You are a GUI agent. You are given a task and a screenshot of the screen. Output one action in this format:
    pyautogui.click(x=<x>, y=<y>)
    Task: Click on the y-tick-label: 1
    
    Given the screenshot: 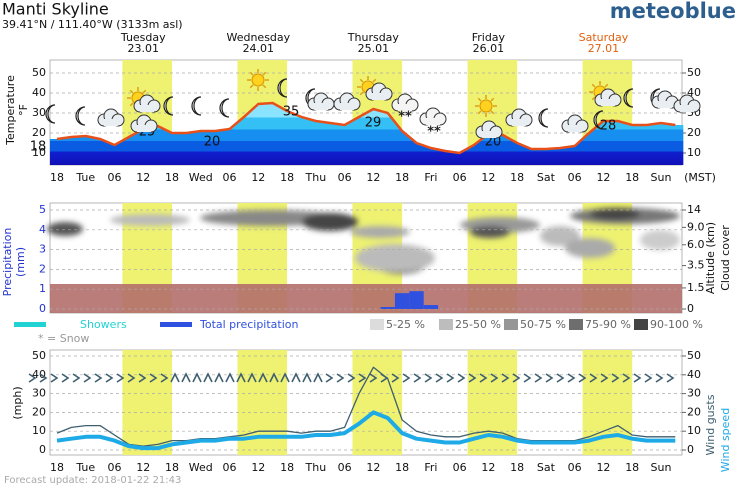 What is the action you would take?
    pyautogui.click(x=42, y=288)
    